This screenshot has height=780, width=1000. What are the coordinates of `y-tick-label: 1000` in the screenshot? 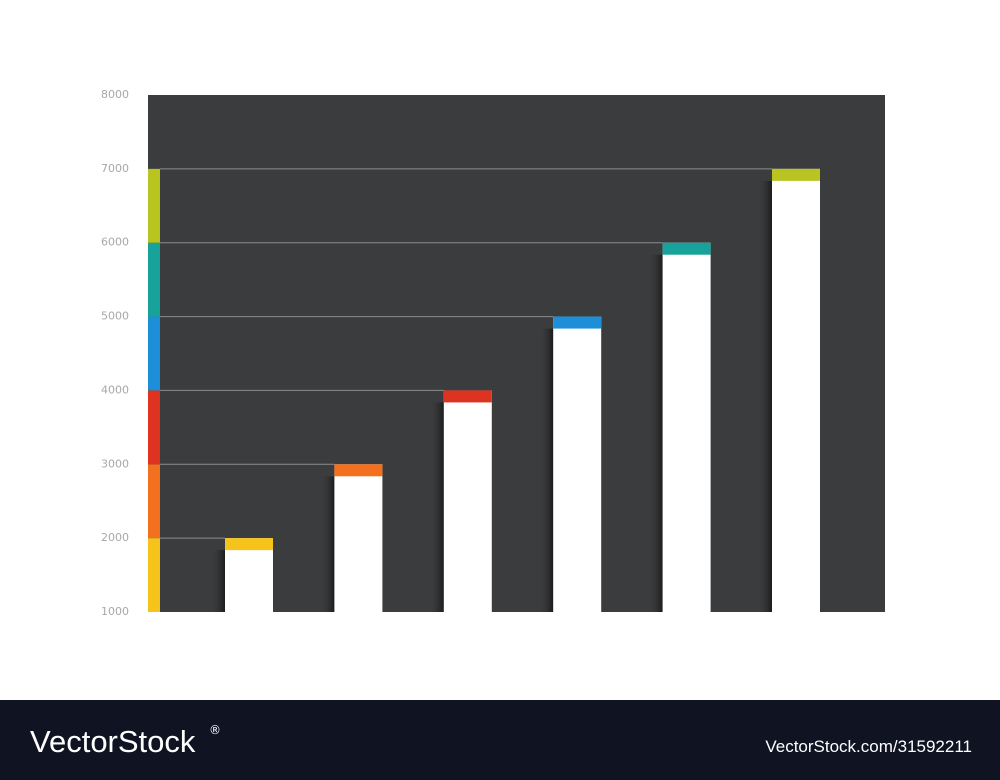 It's located at (115, 611).